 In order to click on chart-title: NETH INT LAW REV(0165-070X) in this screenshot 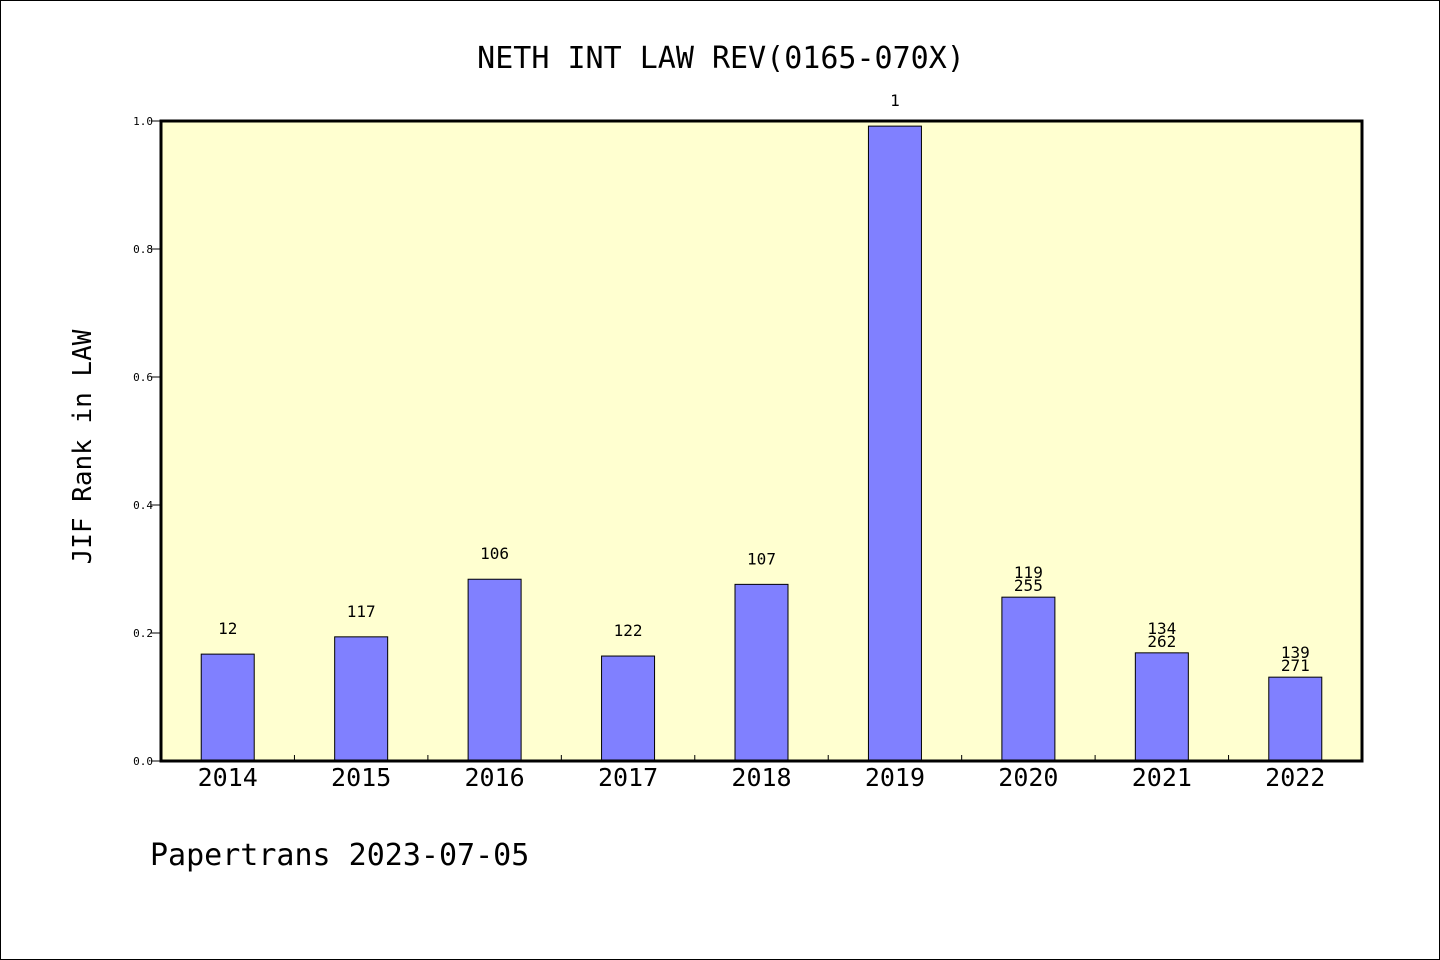, I will do `click(721, 58)`.